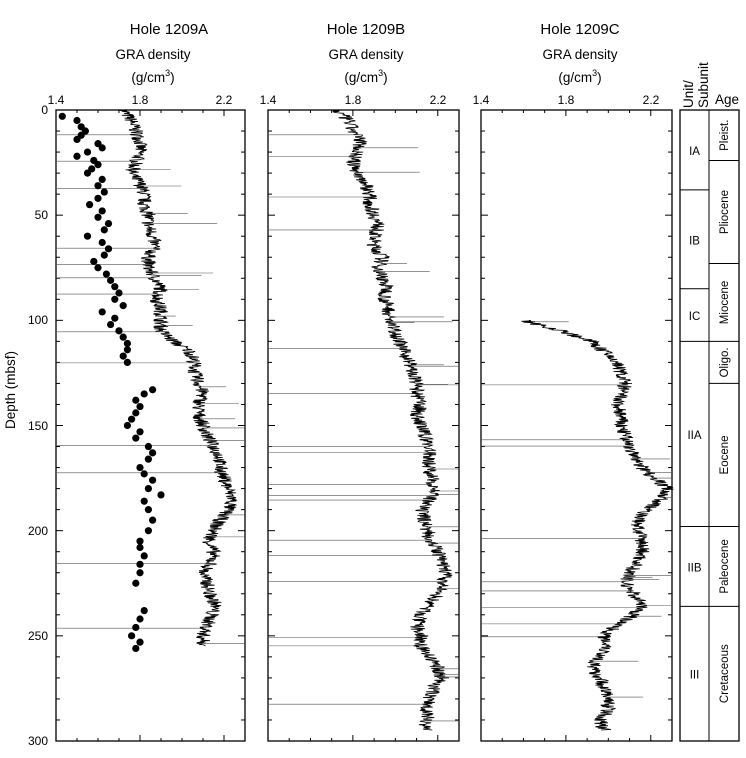 The image size is (746, 758). What do you see at coordinates (727, 99) in the screenshot?
I see `age-header: Age` at bounding box center [727, 99].